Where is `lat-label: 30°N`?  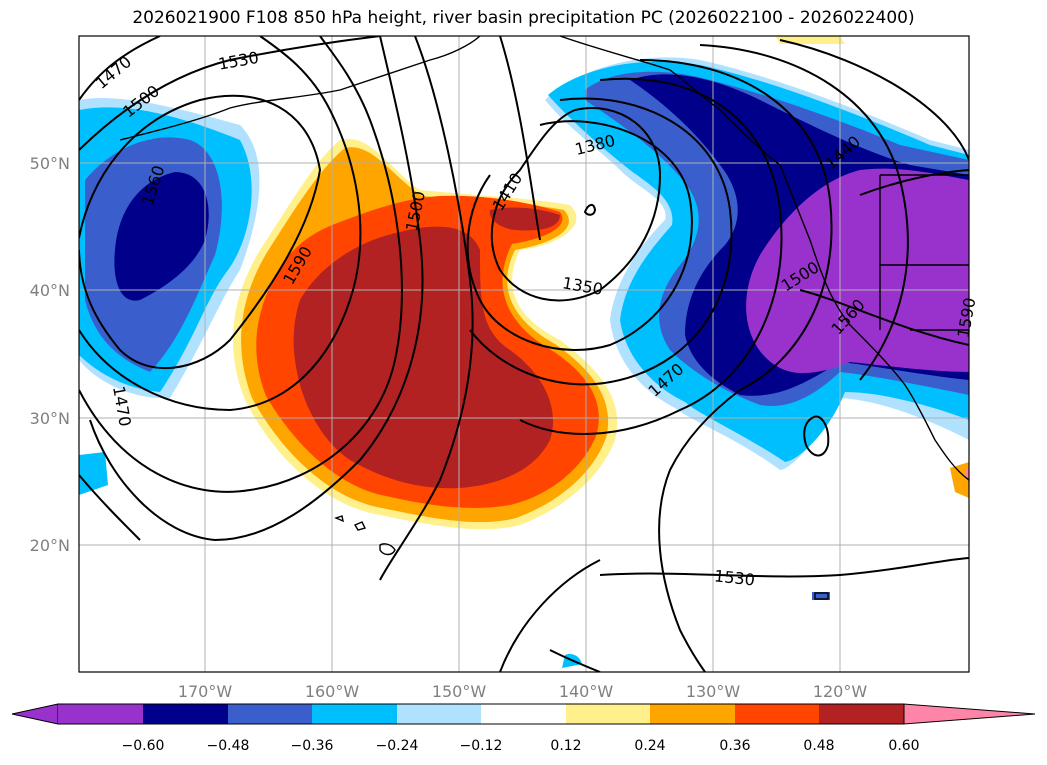
lat-label: 30°N is located at coordinates (50, 418).